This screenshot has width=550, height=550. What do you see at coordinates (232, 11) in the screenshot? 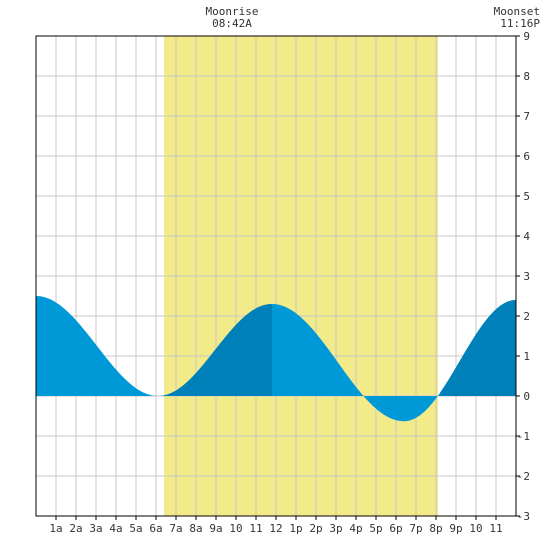
I see `moonrise-label: Moonrise` at bounding box center [232, 11].